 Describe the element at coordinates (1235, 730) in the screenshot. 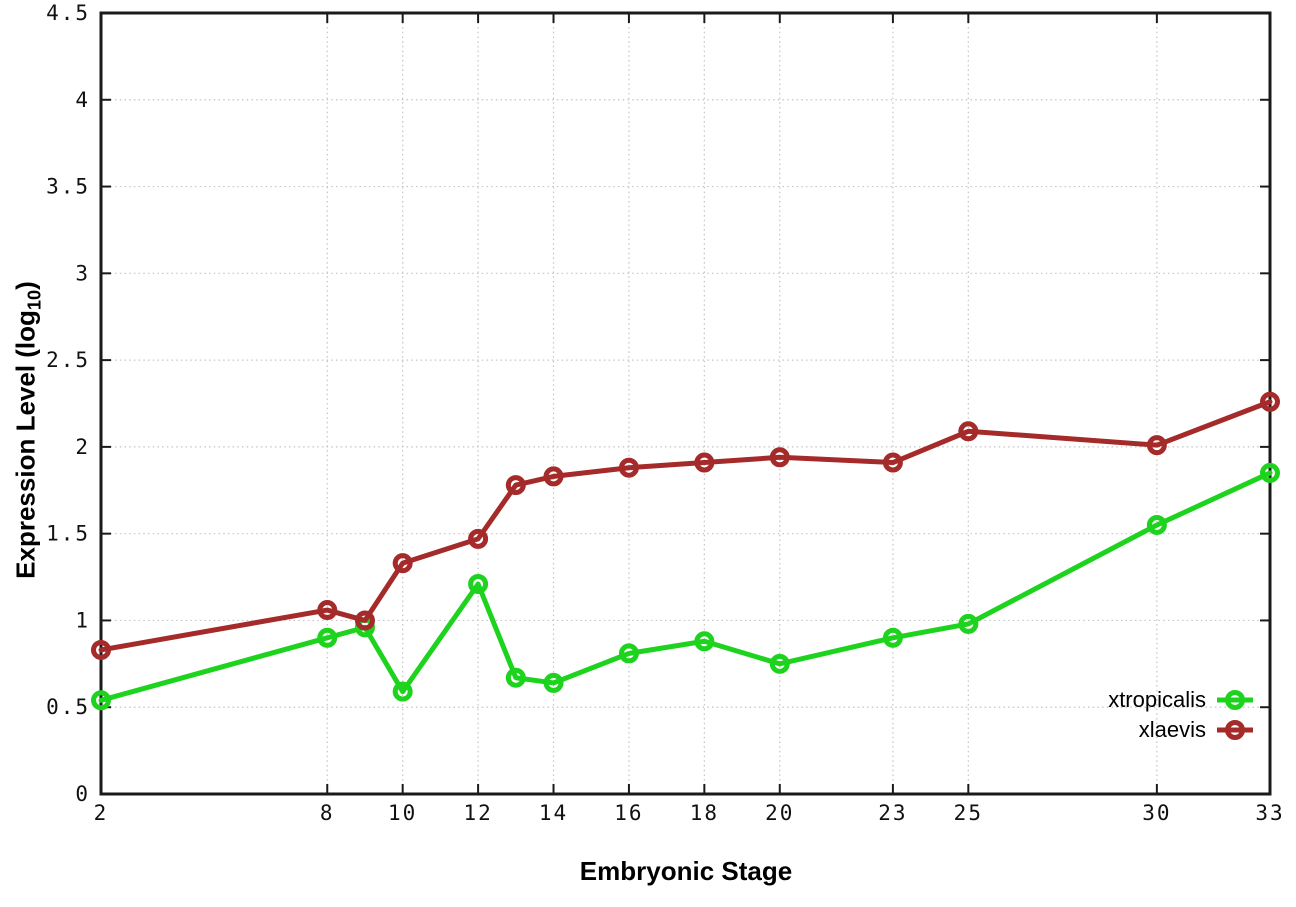

I see `legend-marker-xlaevis-icon` at that location.